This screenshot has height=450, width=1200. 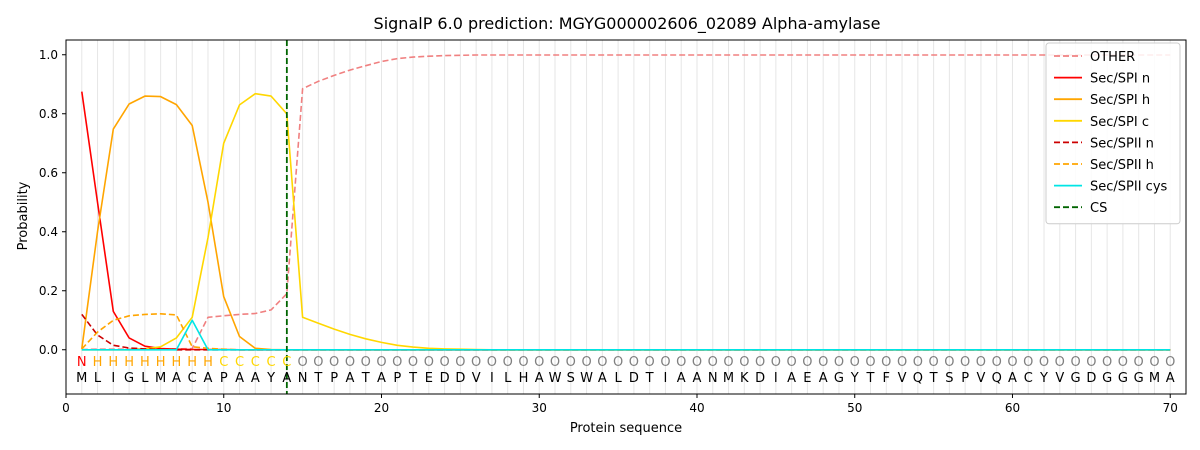 I want to click on legend-label: Sec/SPII n, so click(x=1122, y=143).